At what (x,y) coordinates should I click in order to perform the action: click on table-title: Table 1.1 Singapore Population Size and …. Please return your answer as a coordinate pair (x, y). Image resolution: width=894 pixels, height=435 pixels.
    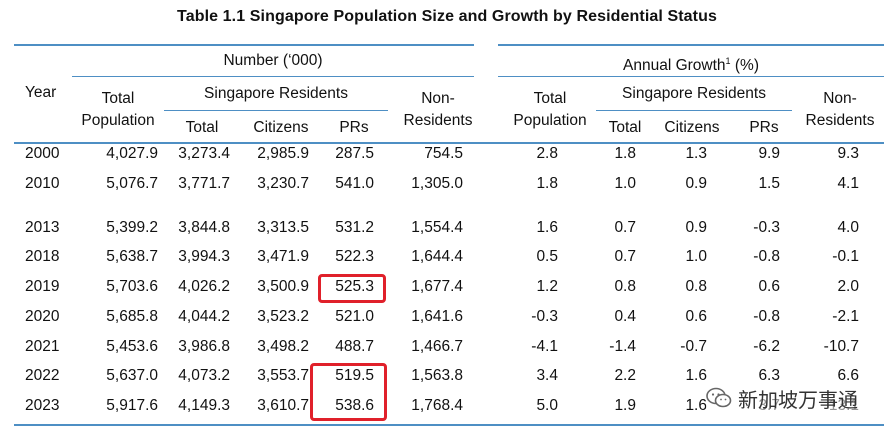
    Looking at the image, I should click on (447, 16).